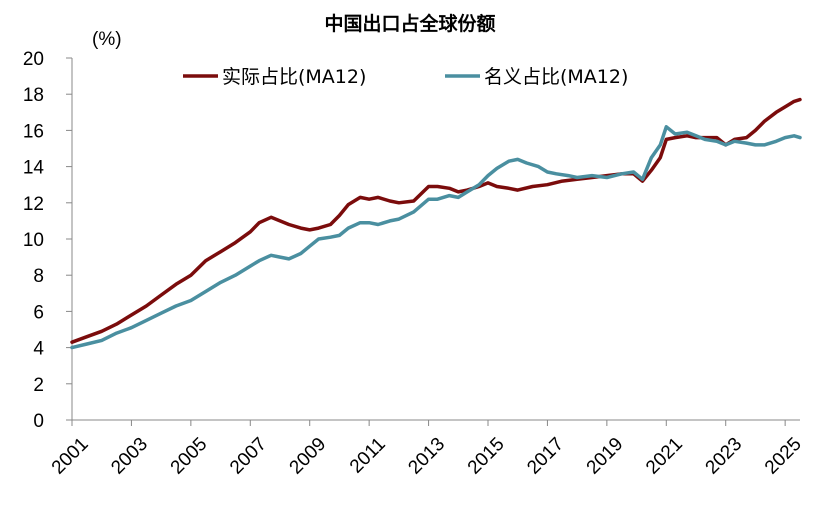 The height and width of the screenshot is (506, 815). What do you see at coordinates (33, 95) in the screenshot?
I see `y-tick-label: 18` at bounding box center [33, 95].